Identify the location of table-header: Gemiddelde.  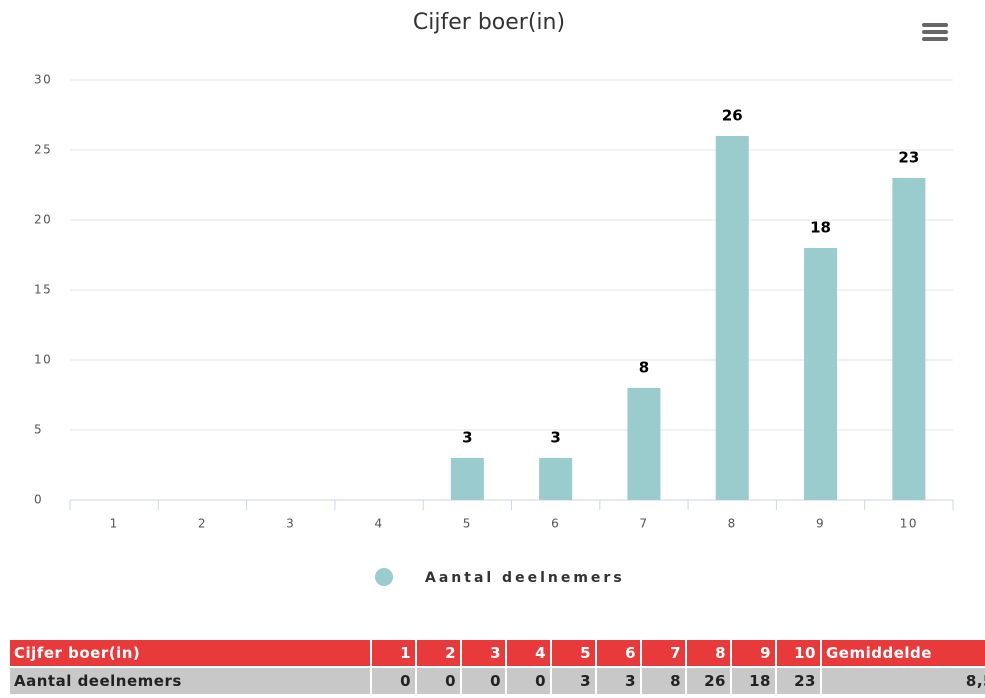
(902, 653).